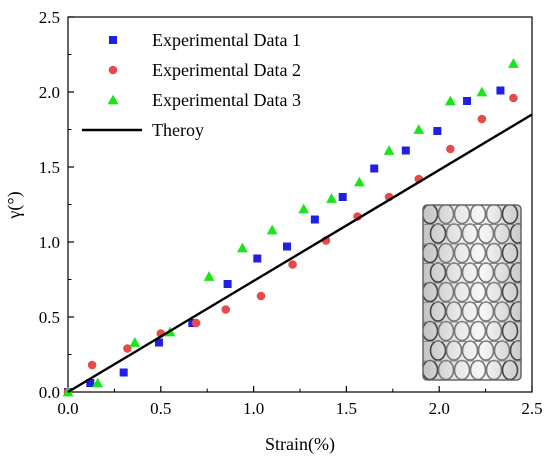  What do you see at coordinates (49, 167) in the screenshot?
I see `y-tick-label: 1.5` at bounding box center [49, 167].